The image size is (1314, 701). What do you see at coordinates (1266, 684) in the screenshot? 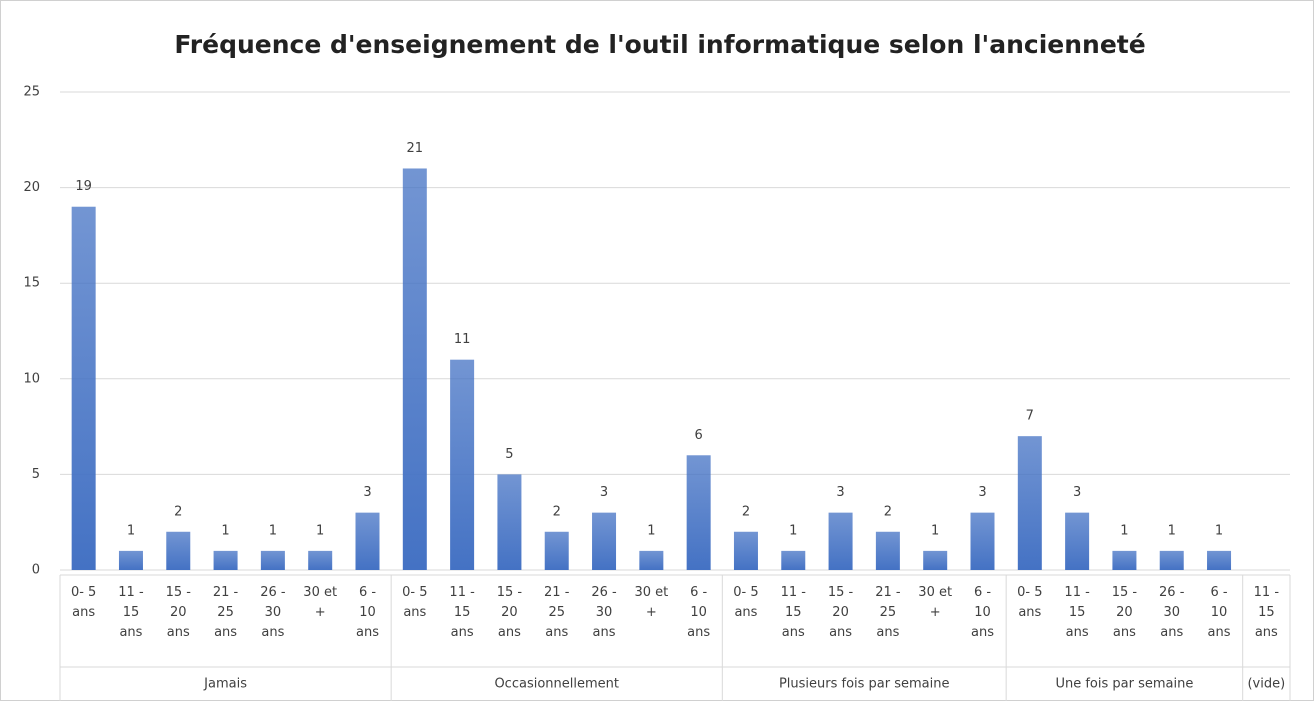
I see `group-label: (vide)` at bounding box center [1266, 684].